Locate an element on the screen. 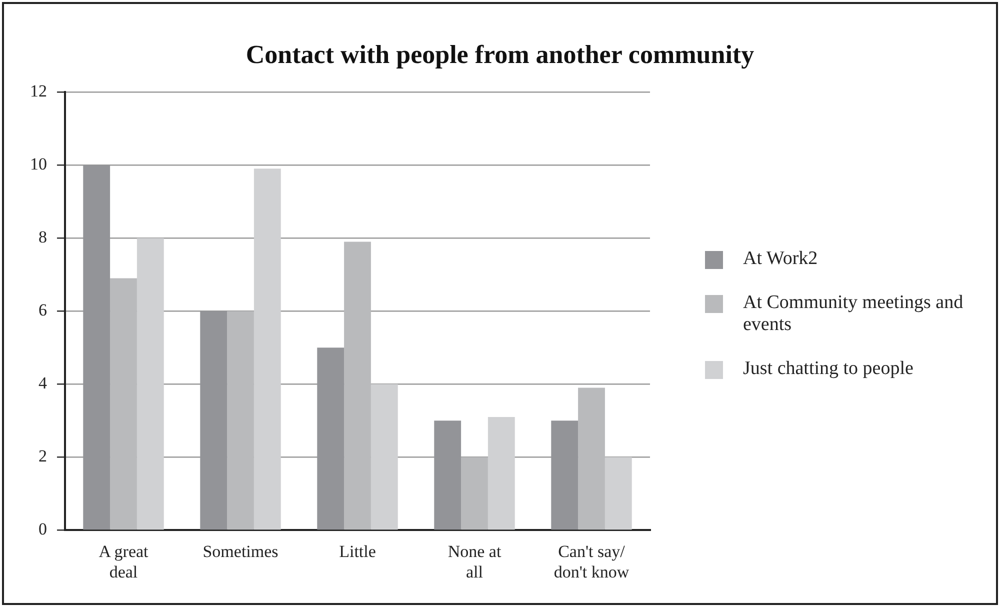 Image resolution: width=1000 pixels, height=607 pixels. legend-label: Just chatting to people is located at coordinates (828, 369).